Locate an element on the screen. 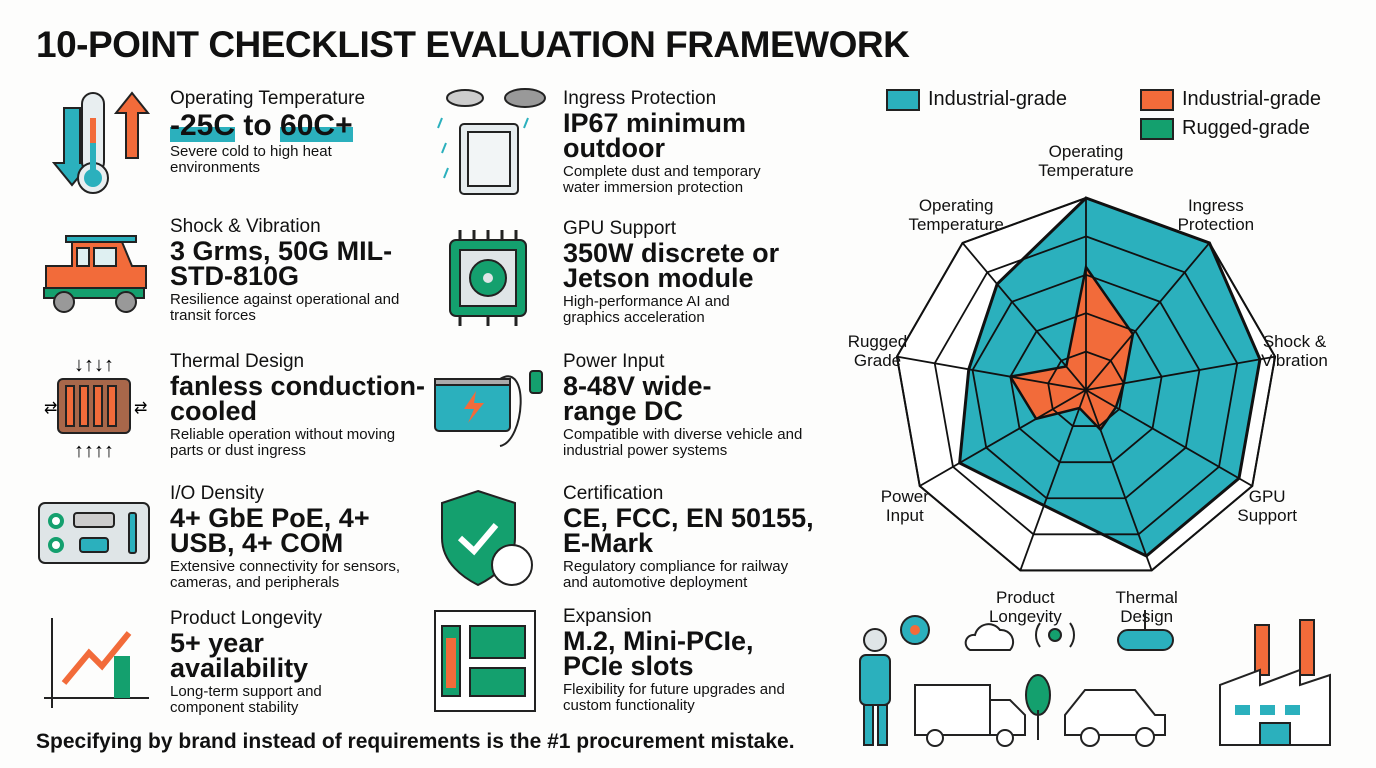 Image resolution: width=1376 pixels, height=768 pixels. truck-icon is located at coordinates (970, 715).